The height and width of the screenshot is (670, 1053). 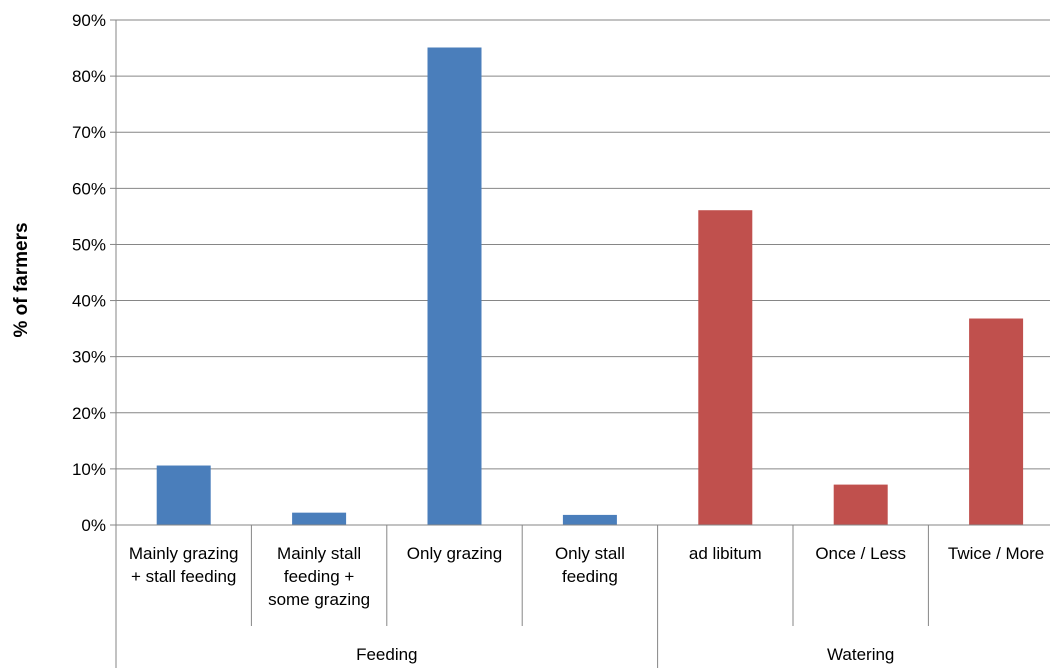 I want to click on y-tick-label: 50%, so click(x=89, y=244).